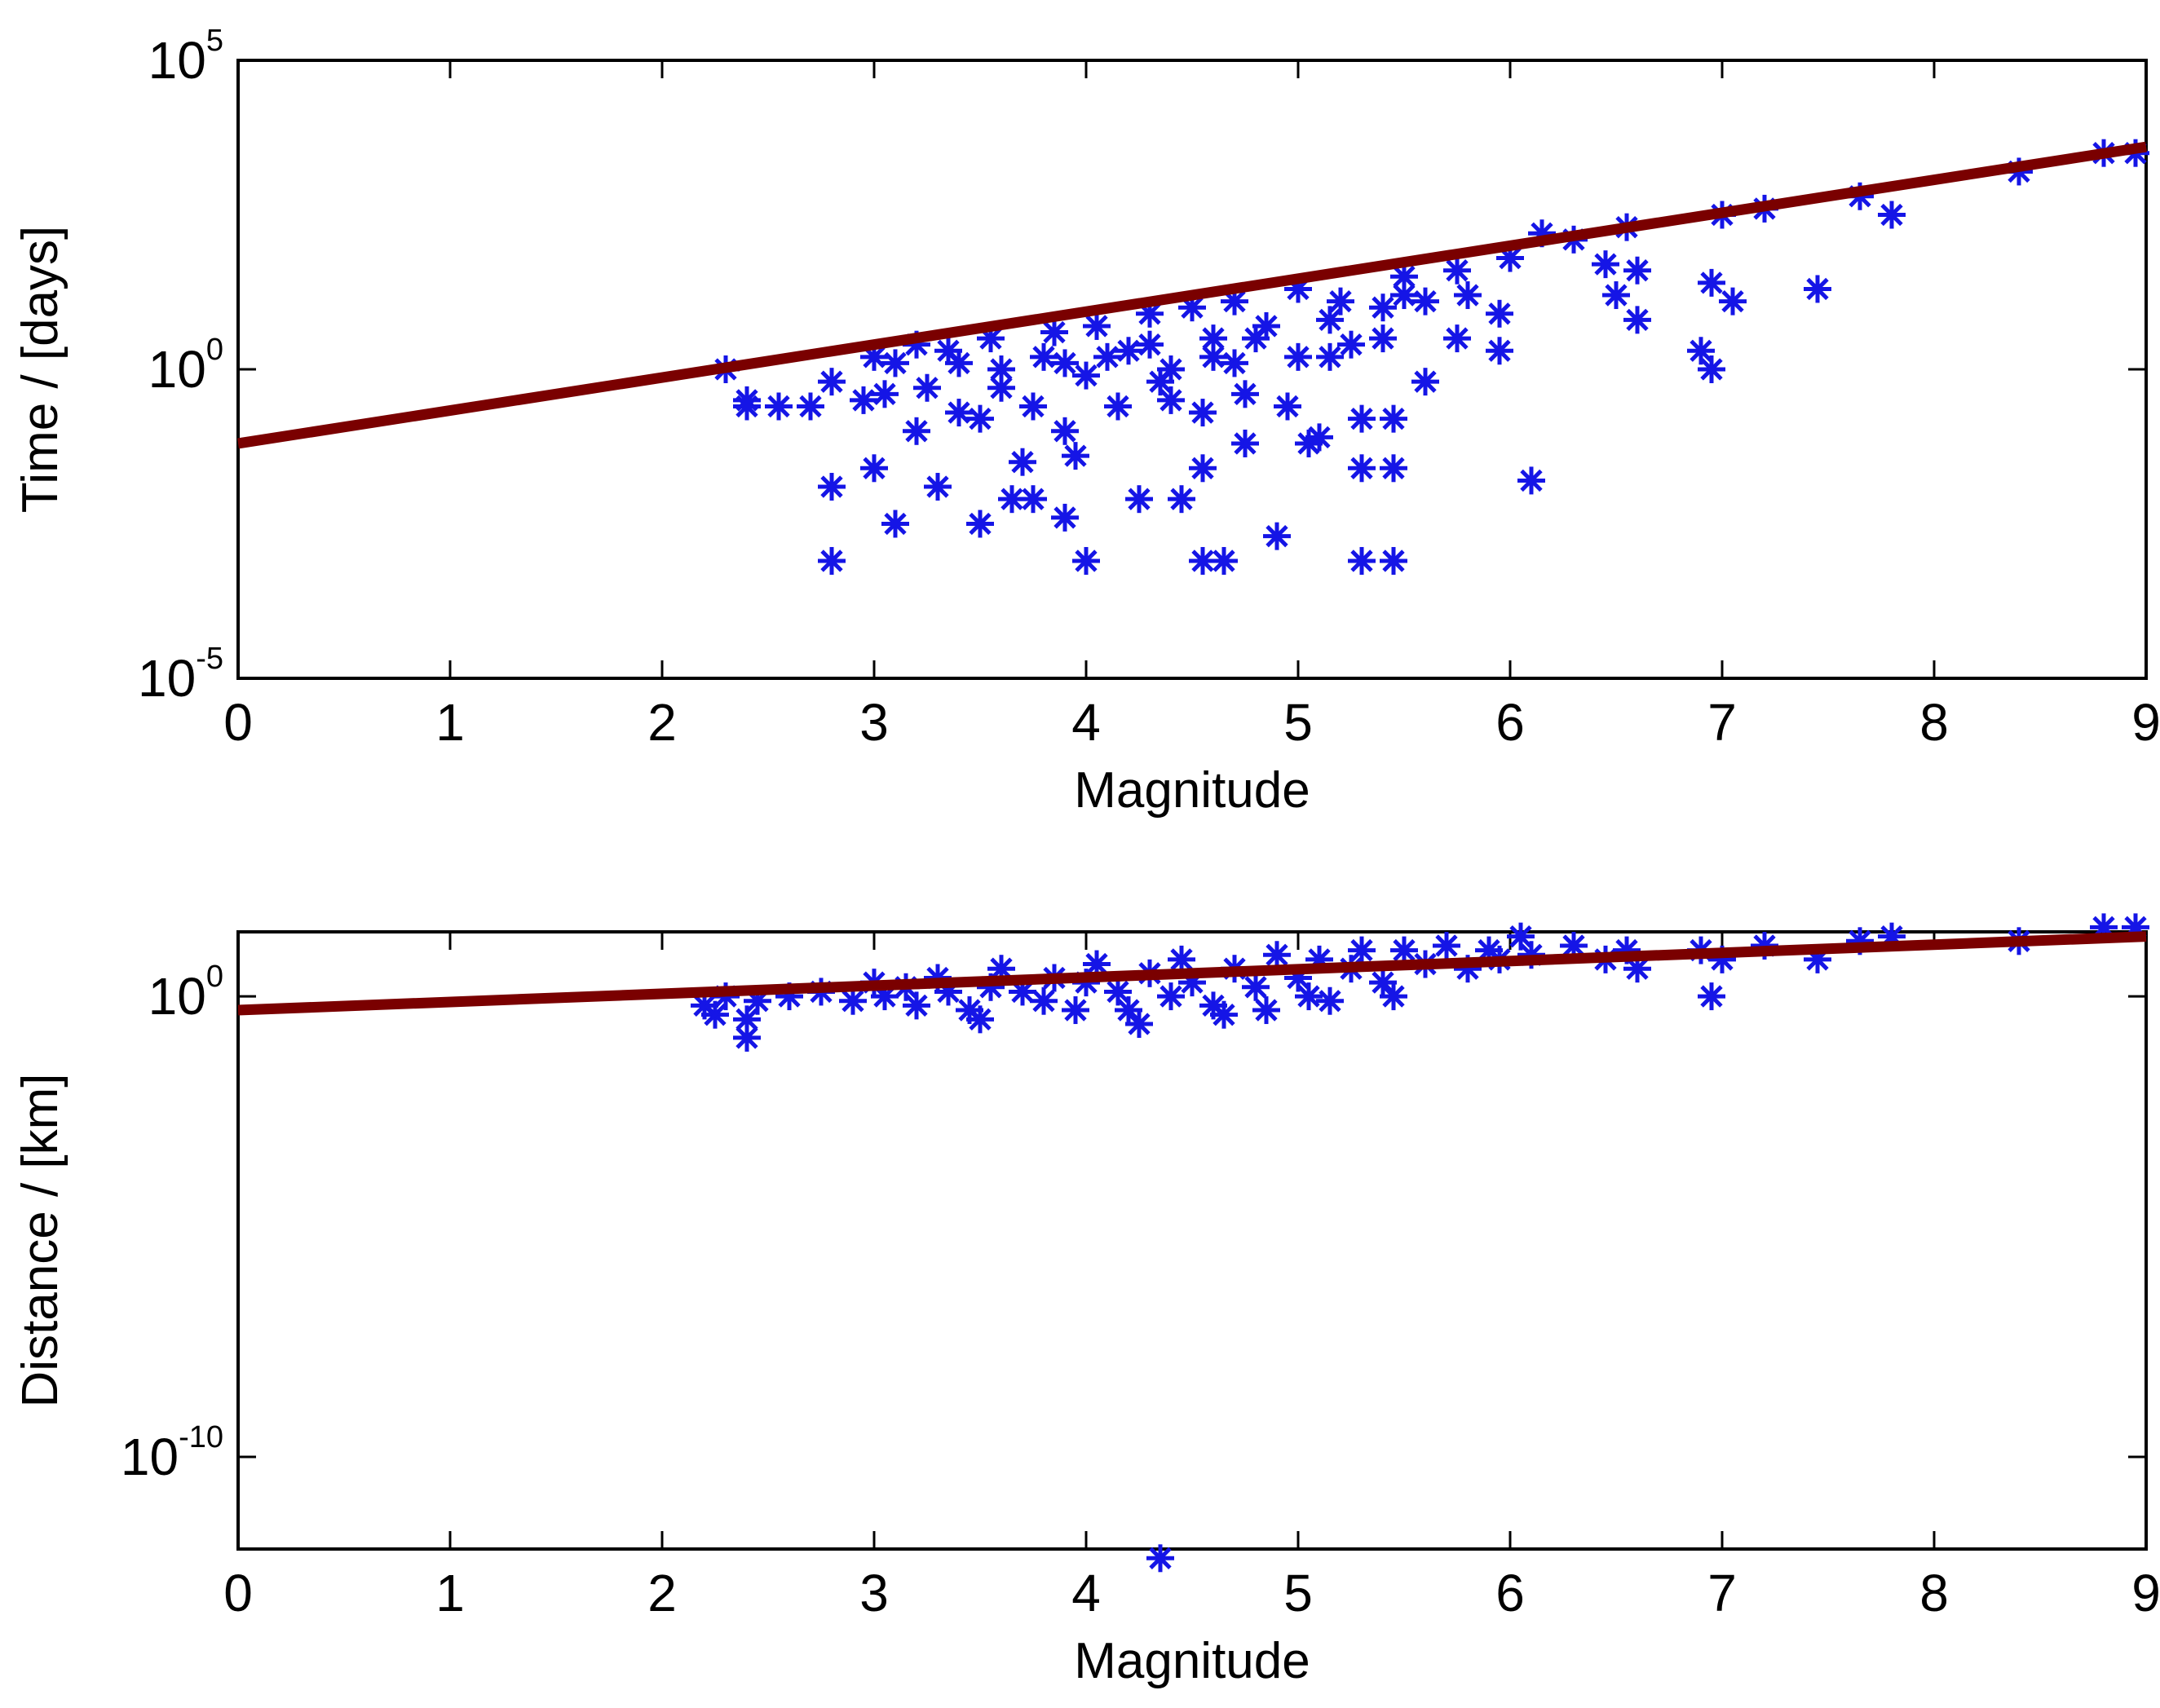 The image size is (2160, 1708). I want to click on y-tick-exponent: 0, so click(215, 350).